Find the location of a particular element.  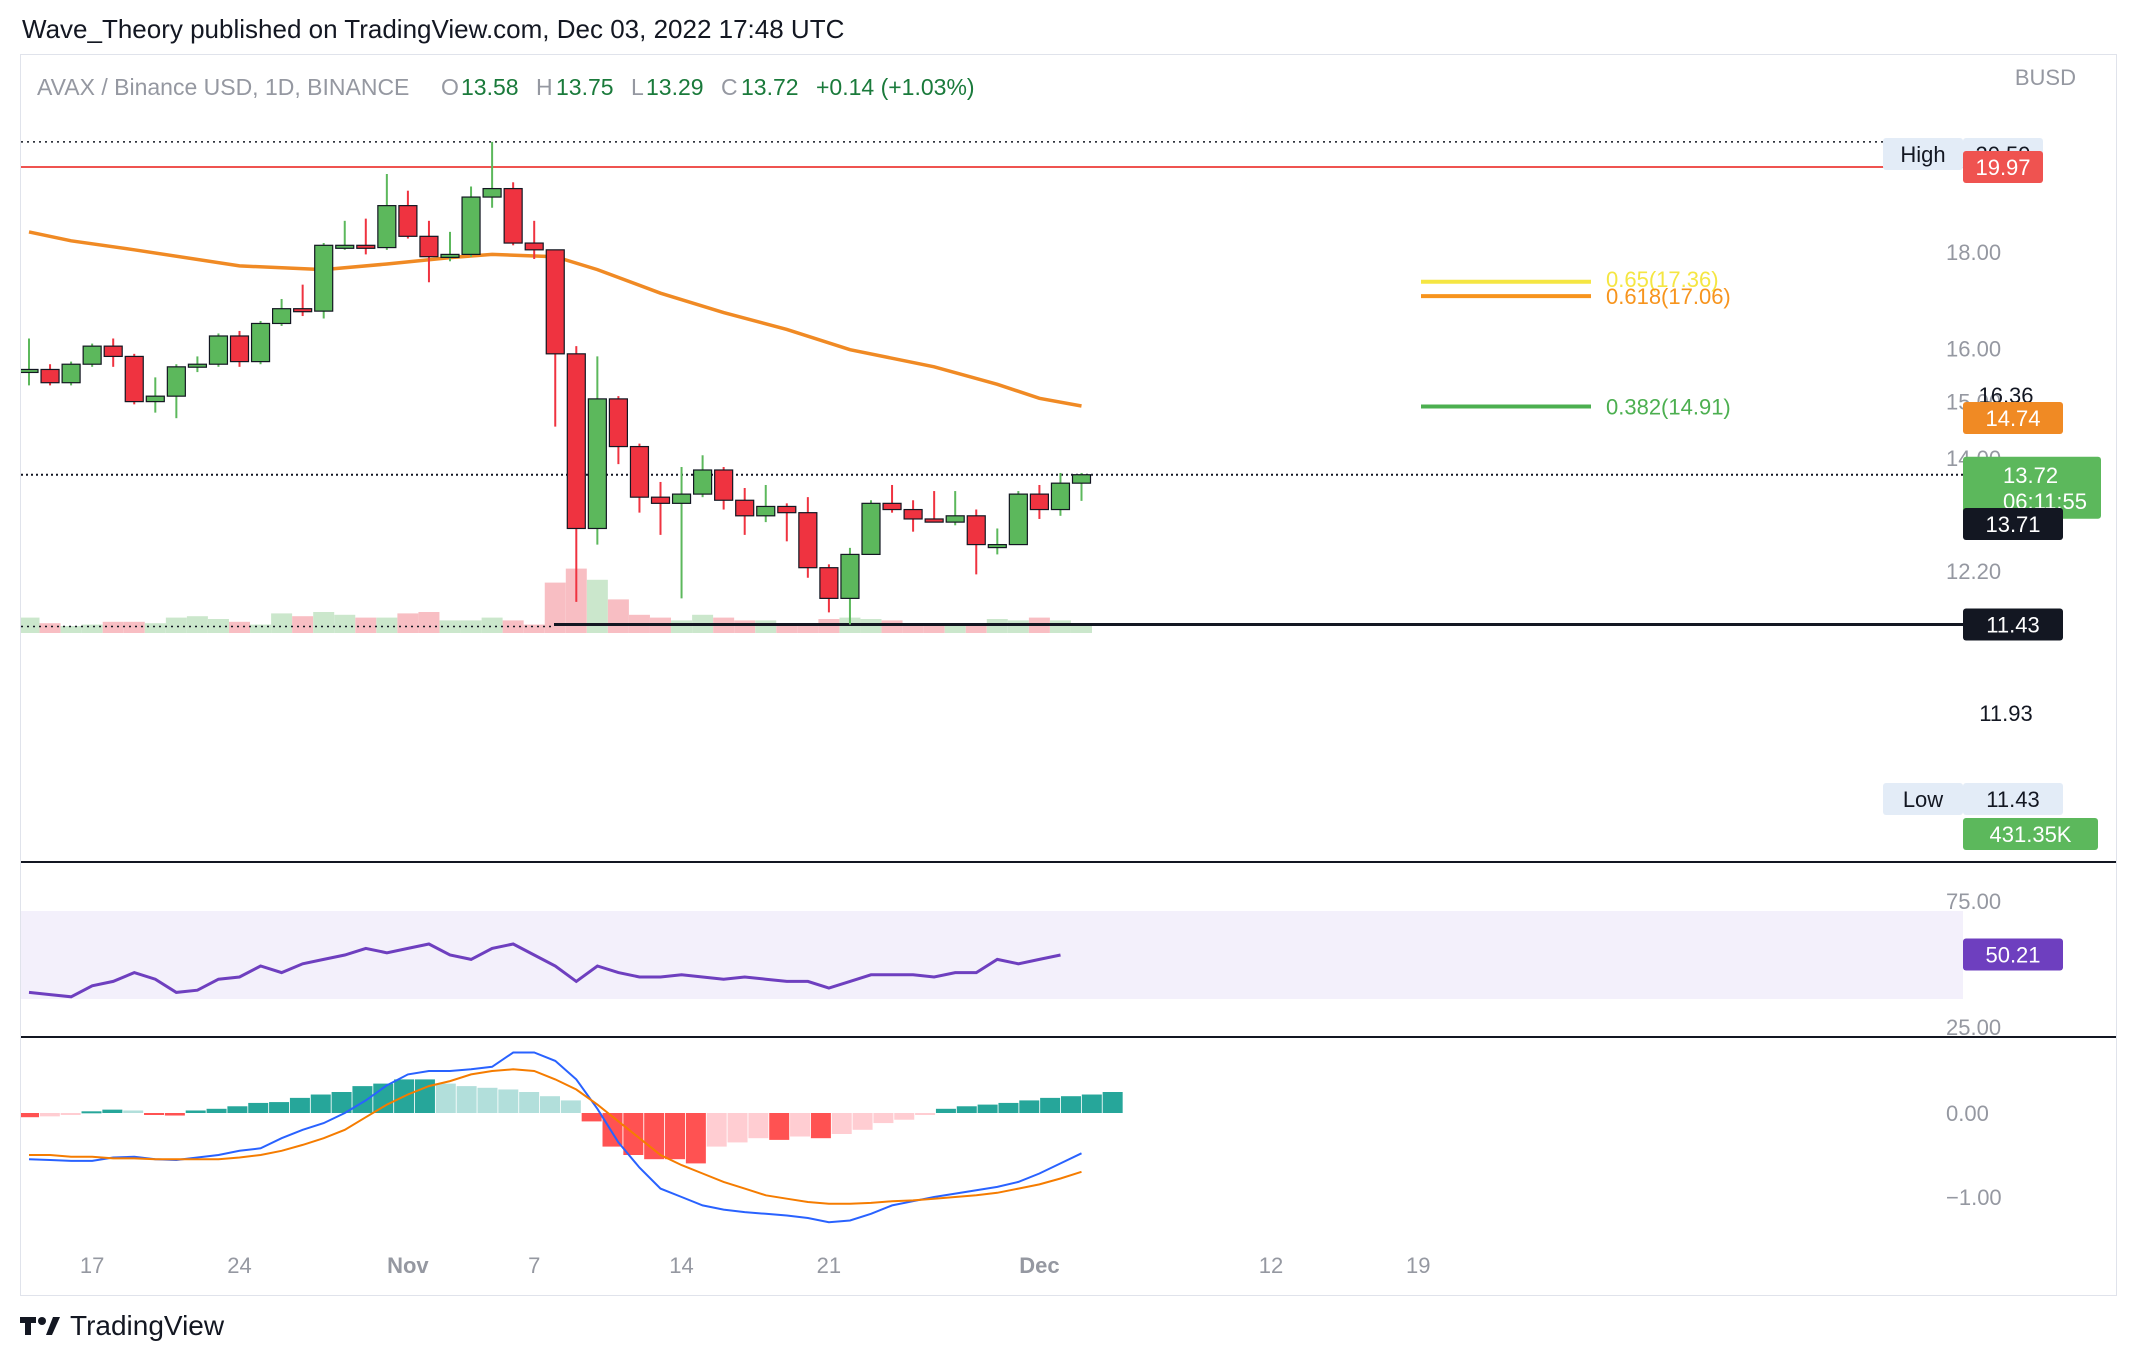

rsi-band is located at coordinates (992, 955).